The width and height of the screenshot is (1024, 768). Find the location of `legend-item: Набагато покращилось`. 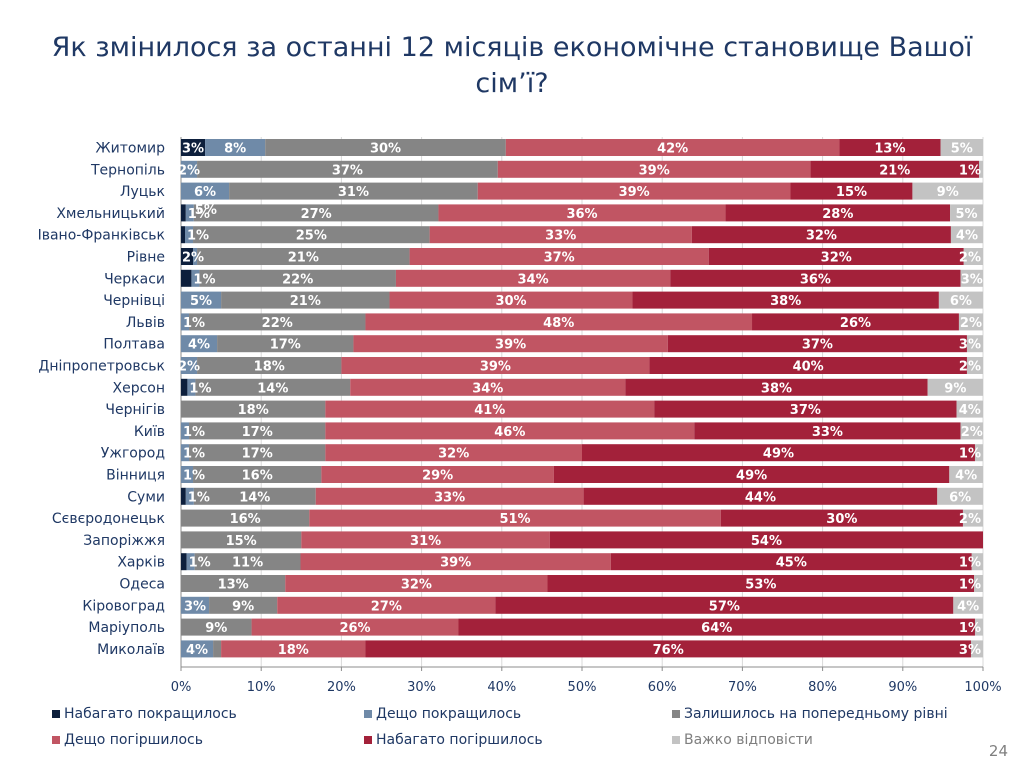

legend-item: Набагато покращилось is located at coordinates (144, 714).